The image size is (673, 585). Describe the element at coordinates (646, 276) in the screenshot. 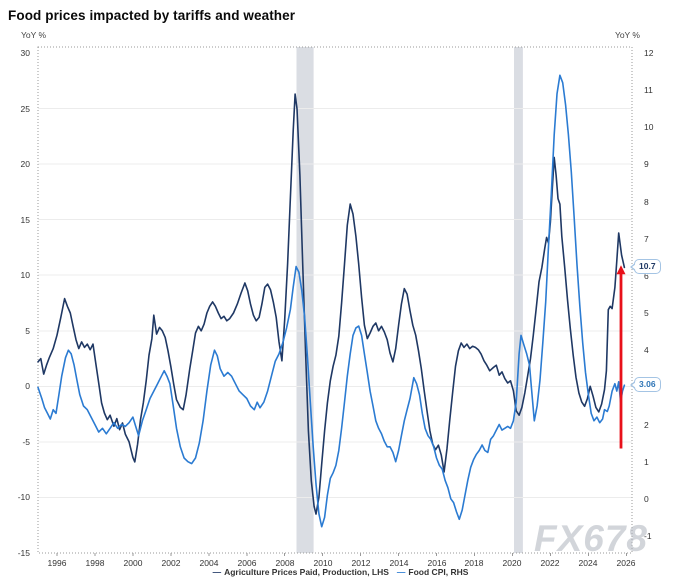

I see `right-axis-tick: 6` at that location.